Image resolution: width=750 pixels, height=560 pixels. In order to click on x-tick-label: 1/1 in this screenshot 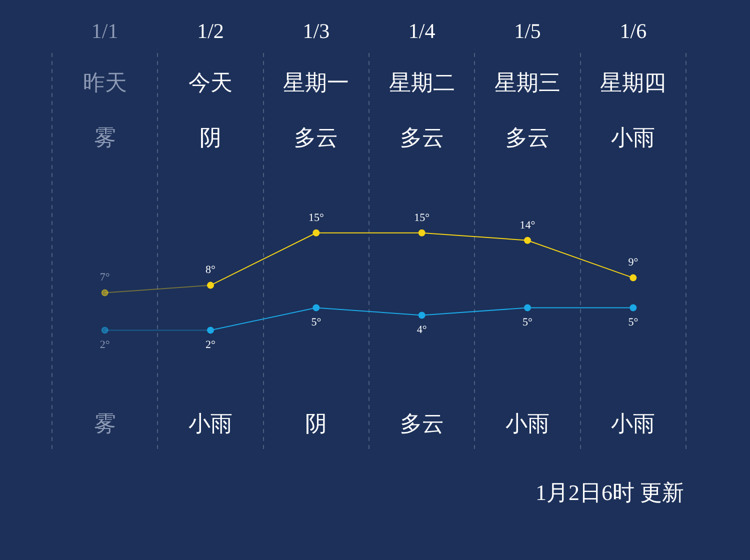, I will do `click(104, 31)`.